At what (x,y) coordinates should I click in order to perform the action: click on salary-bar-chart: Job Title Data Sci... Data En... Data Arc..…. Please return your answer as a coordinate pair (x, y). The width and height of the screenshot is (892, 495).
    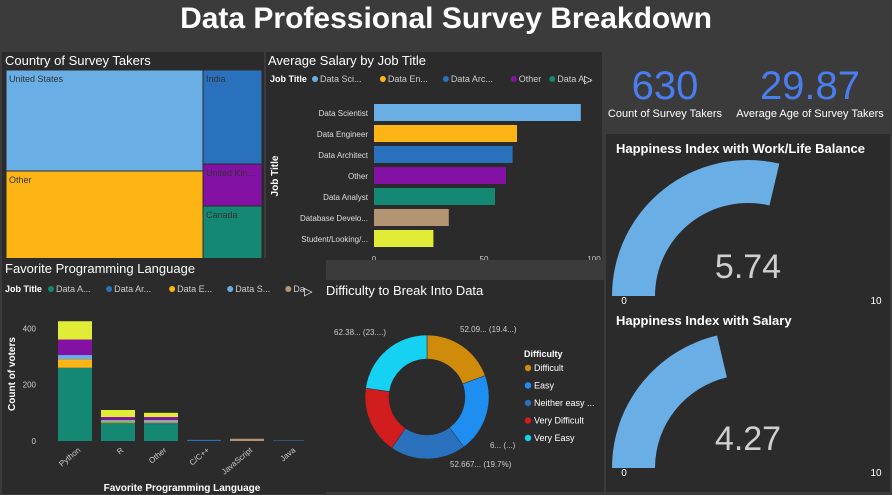
    Looking at the image, I should click on (435, 167).